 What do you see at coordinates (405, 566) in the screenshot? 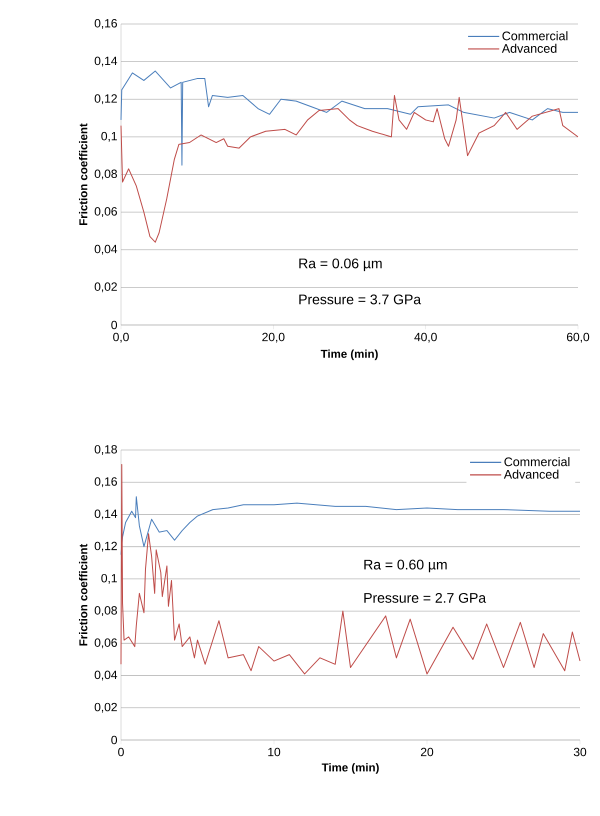
I see `annotation: Ra = 0.60 µm` at bounding box center [405, 566].